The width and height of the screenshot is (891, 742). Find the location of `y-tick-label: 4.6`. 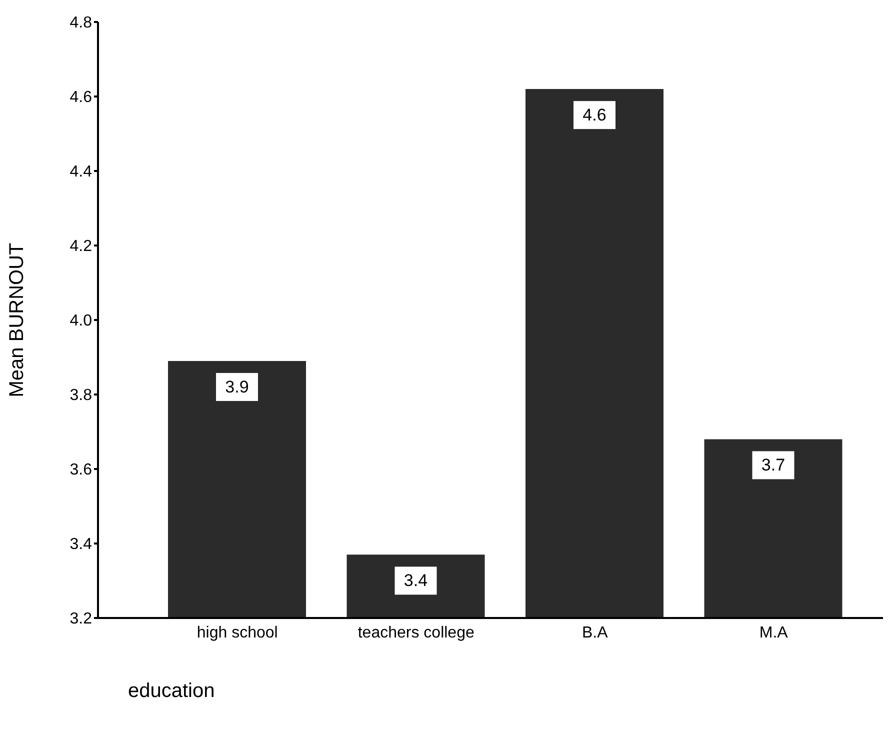

y-tick-label: 4.6 is located at coordinates (81, 97).